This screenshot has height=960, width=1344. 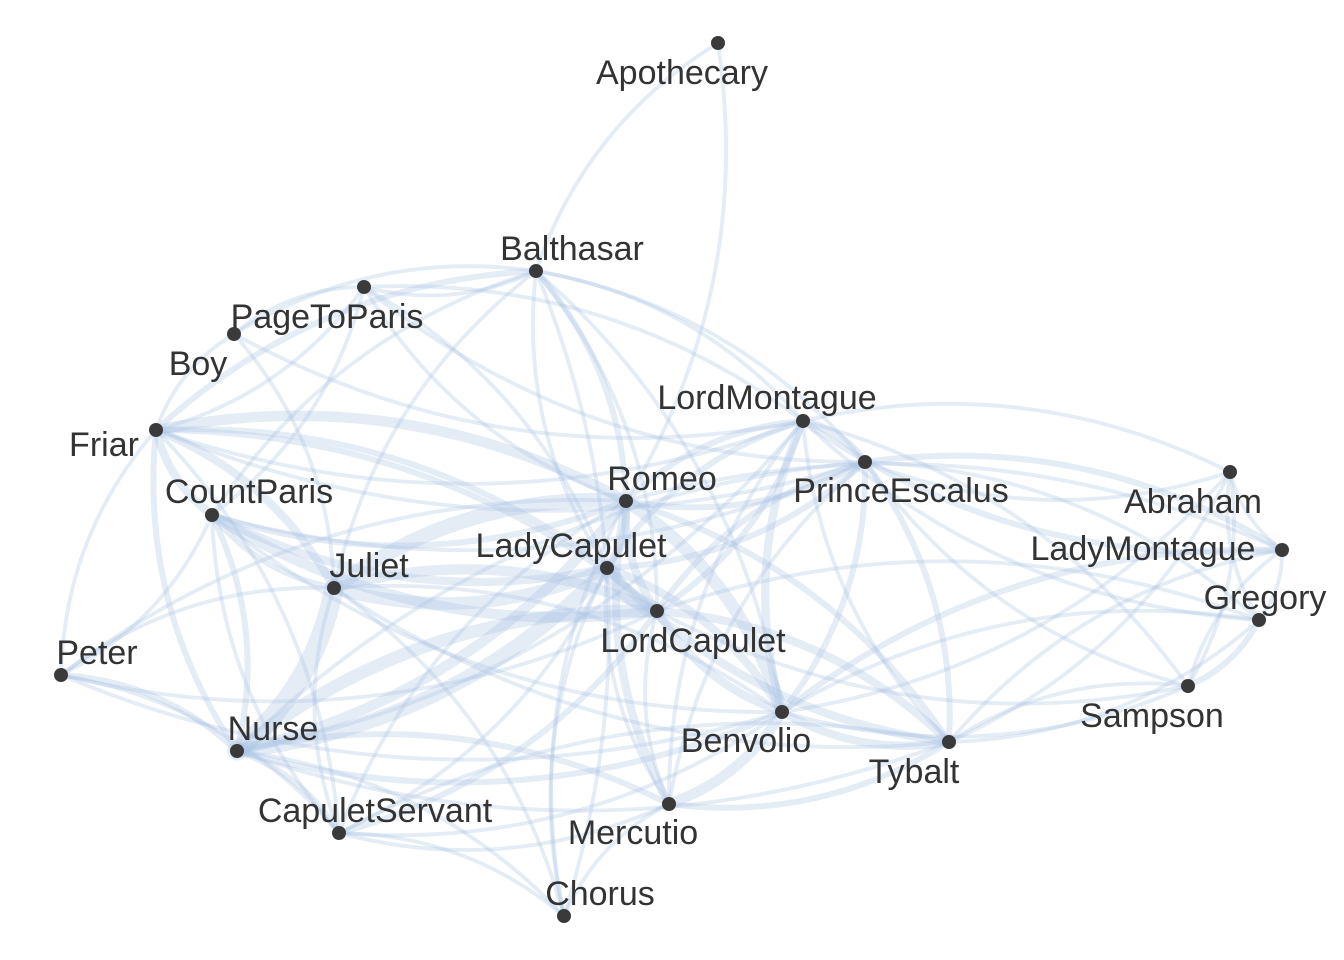 What do you see at coordinates (409, 548) in the screenshot?
I see `edge-lady-capulet-count-paris` at bounding box center [409, 548].